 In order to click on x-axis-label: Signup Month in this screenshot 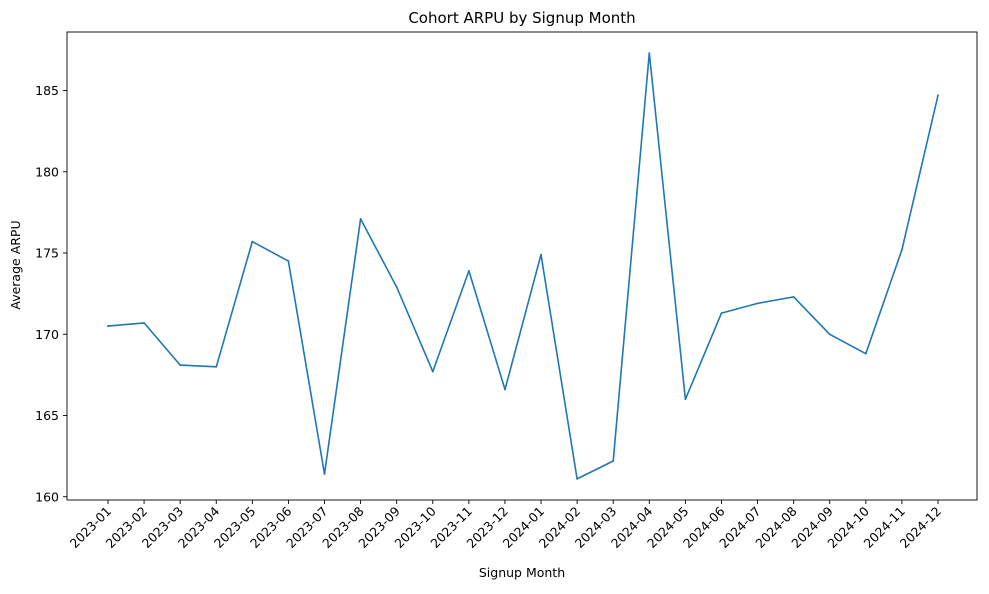, I will do `click(522, 572)`.